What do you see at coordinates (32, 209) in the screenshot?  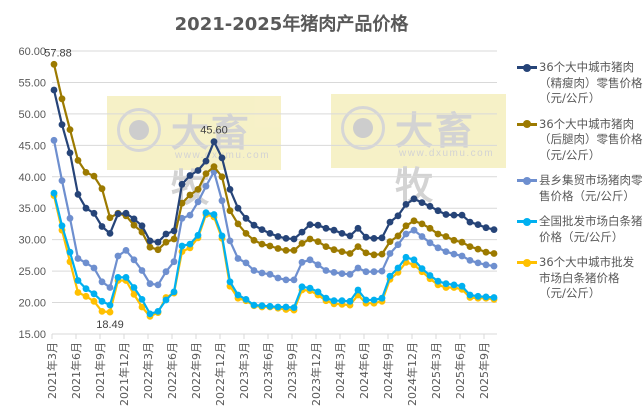 I see `y-tick-label: 35.00` at bounding box center [32, 209].